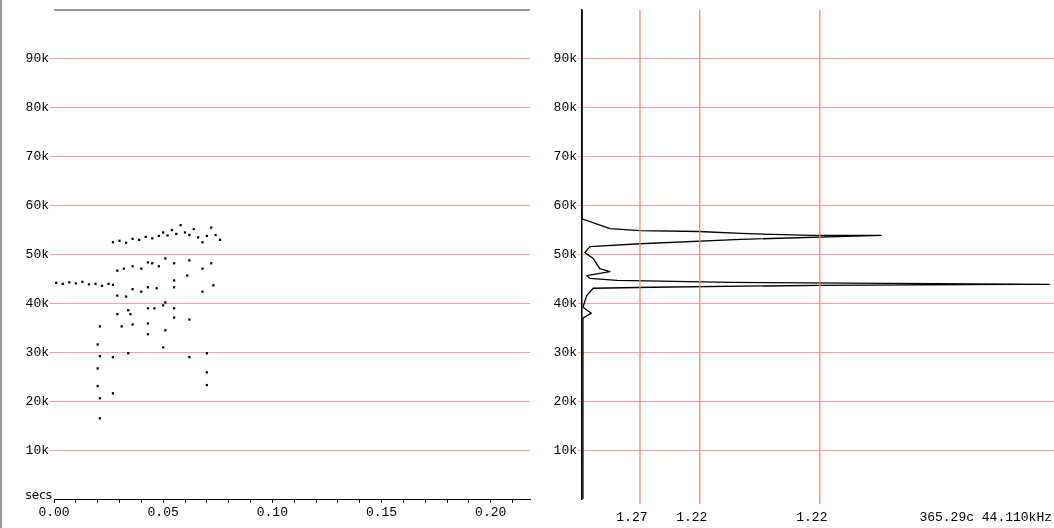  I want to click on x-axis-title: secs, so click(38, 495).